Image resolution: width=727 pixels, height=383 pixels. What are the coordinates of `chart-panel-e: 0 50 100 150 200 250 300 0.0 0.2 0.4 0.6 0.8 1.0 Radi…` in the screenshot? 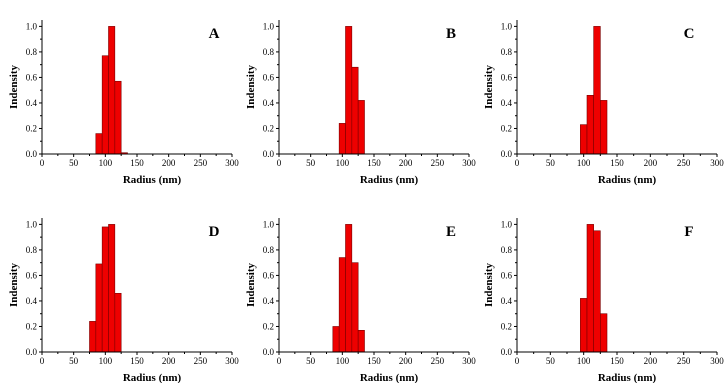 It's located at (360, 300).